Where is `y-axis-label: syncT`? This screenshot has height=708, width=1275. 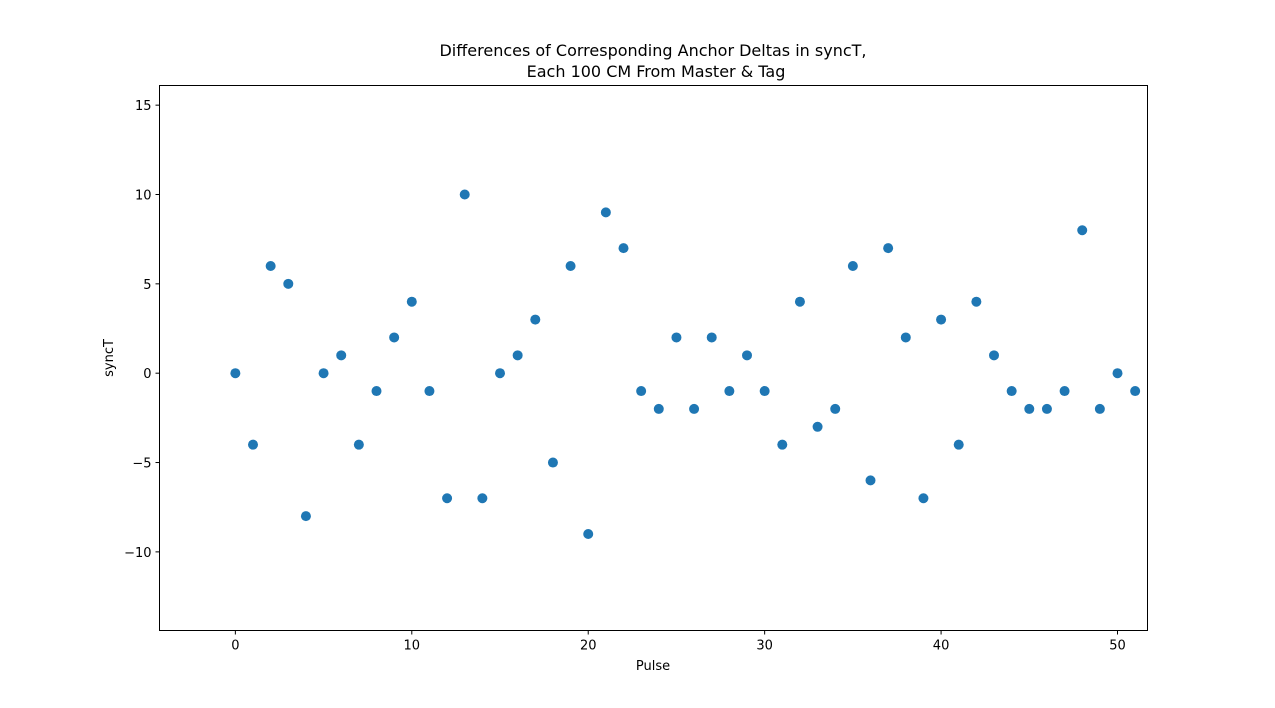 y-axis-label: syncT is located at coordinates (109, 358).